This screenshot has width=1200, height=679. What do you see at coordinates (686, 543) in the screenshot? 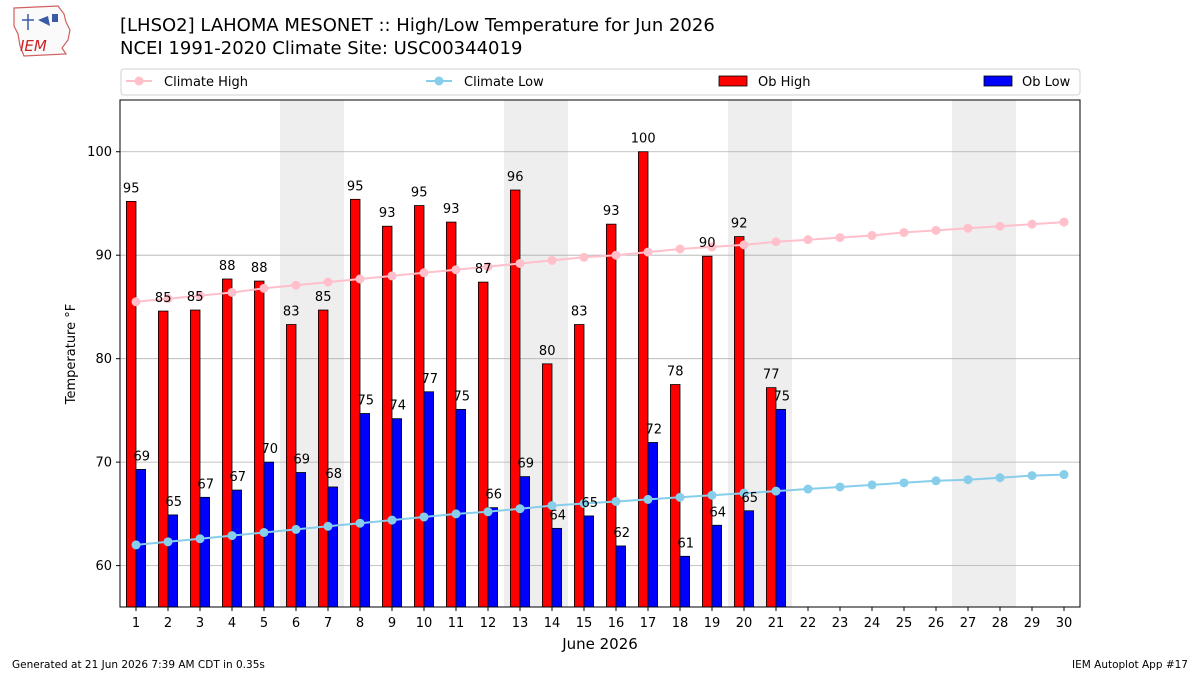
I see `ob-low-label-18: 61` at bounding box center [686, 543].